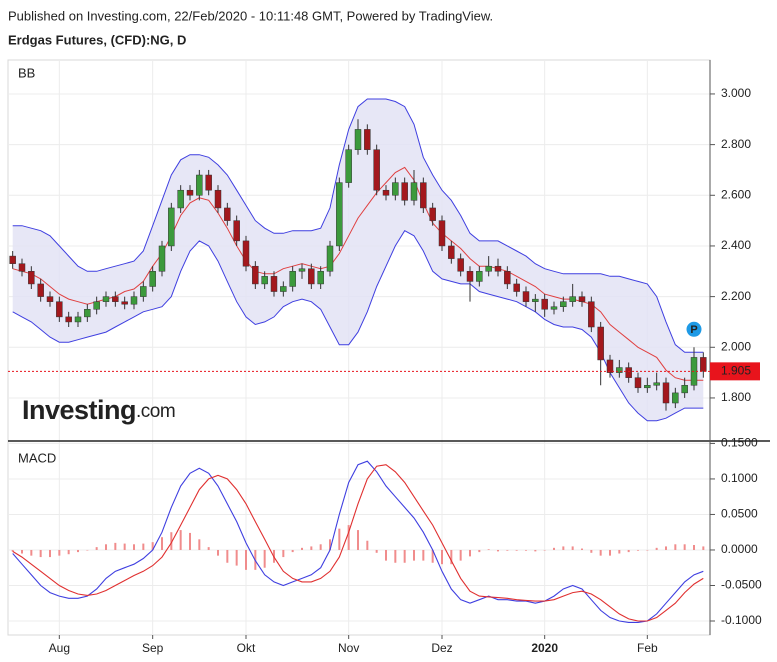 This screenshot has height=662, width=777. Describe the element at coordinates (736, 245) in the screenshot. I see `y-tick-label: 2.400` at that location.